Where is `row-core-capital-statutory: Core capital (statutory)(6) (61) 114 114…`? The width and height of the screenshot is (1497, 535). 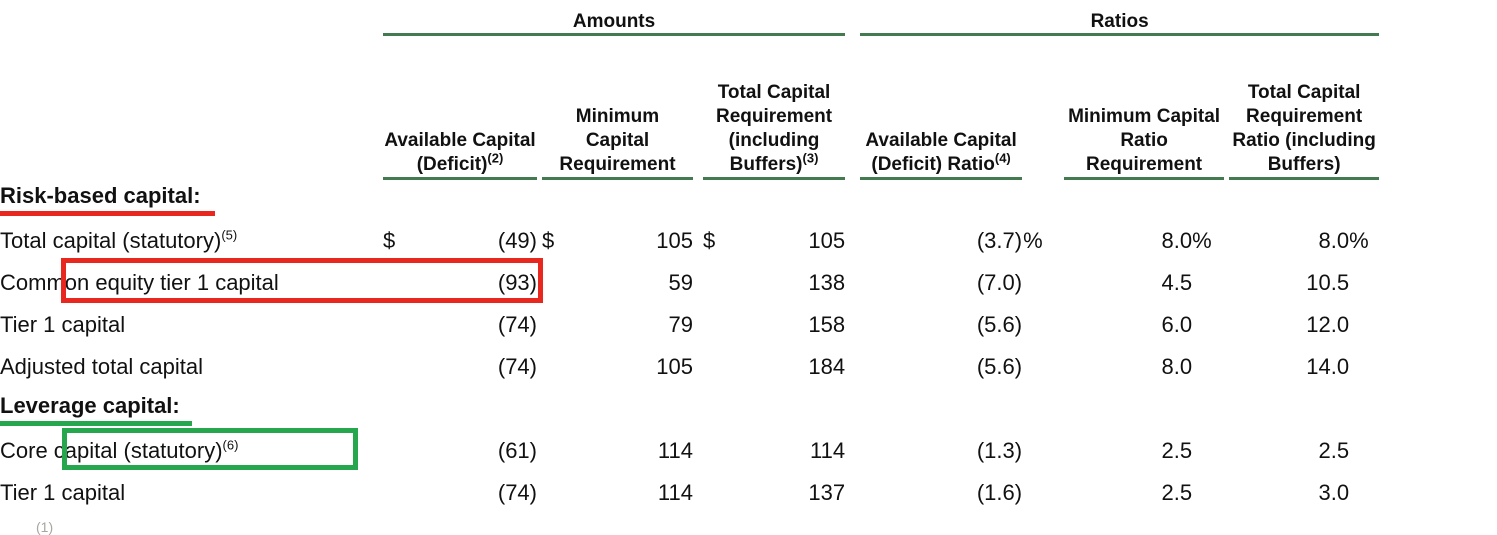
row-core-capital-statutory: Core capital (statutory)(6) (61) 114 114… is located at coordinates (689, 451).